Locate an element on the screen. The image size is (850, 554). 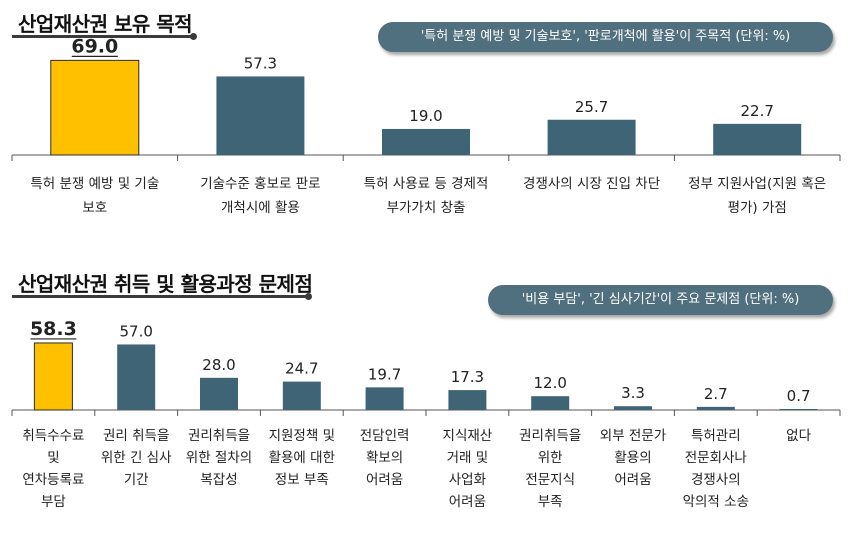
tick-label: 취득수수료 is located at coordinates (53, 436).